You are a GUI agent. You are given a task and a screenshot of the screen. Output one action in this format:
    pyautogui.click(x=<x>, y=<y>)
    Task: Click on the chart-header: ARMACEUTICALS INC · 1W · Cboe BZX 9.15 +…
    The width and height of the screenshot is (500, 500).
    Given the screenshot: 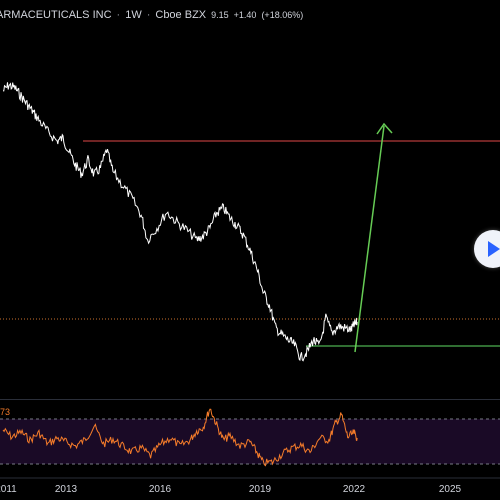 What is the action you would take?
    pyautogui.click(x=151, y=15)
    